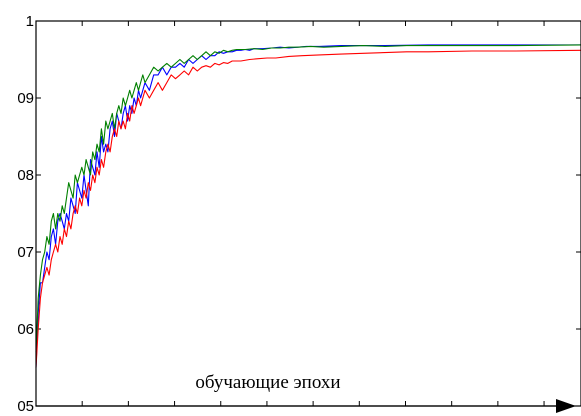 Image resolution: width=581 pixels, height=416 pixels. Describe the element at coordinates (566, 406) in the screenshot. I see `x-axis-arrow-head` at that location.